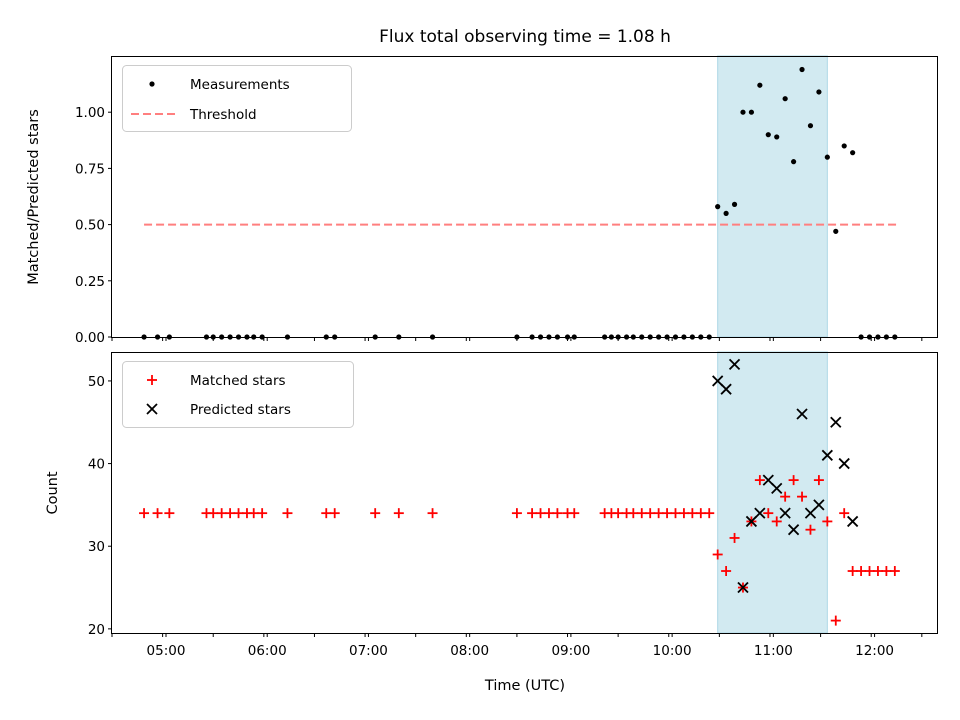  What do you see at coordinates (90, 338) in the screenshot?
I see `y-tick-label: 0.00` at bounding box center [90, 338].